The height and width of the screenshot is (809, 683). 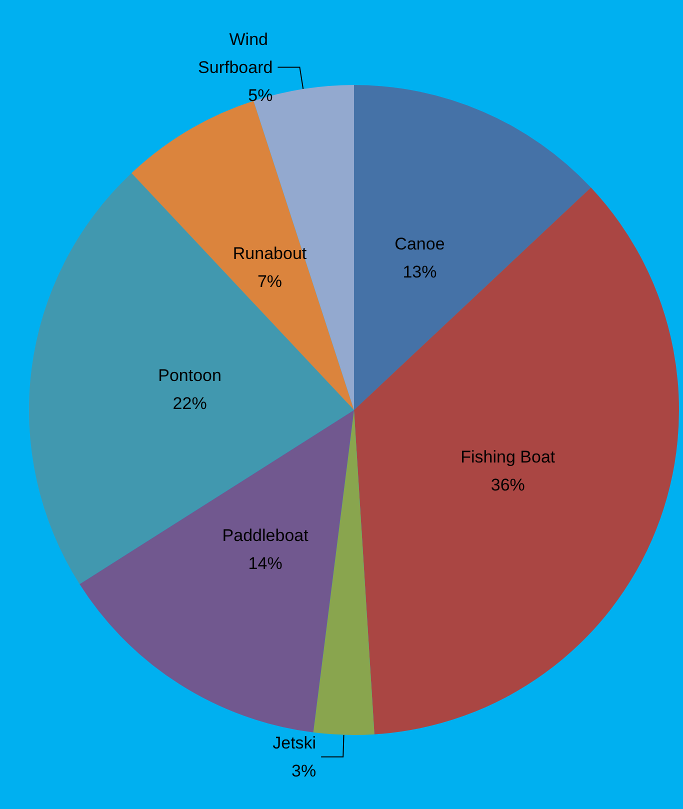 I want to click on data-label: 22%, so click(x=189, y=403).